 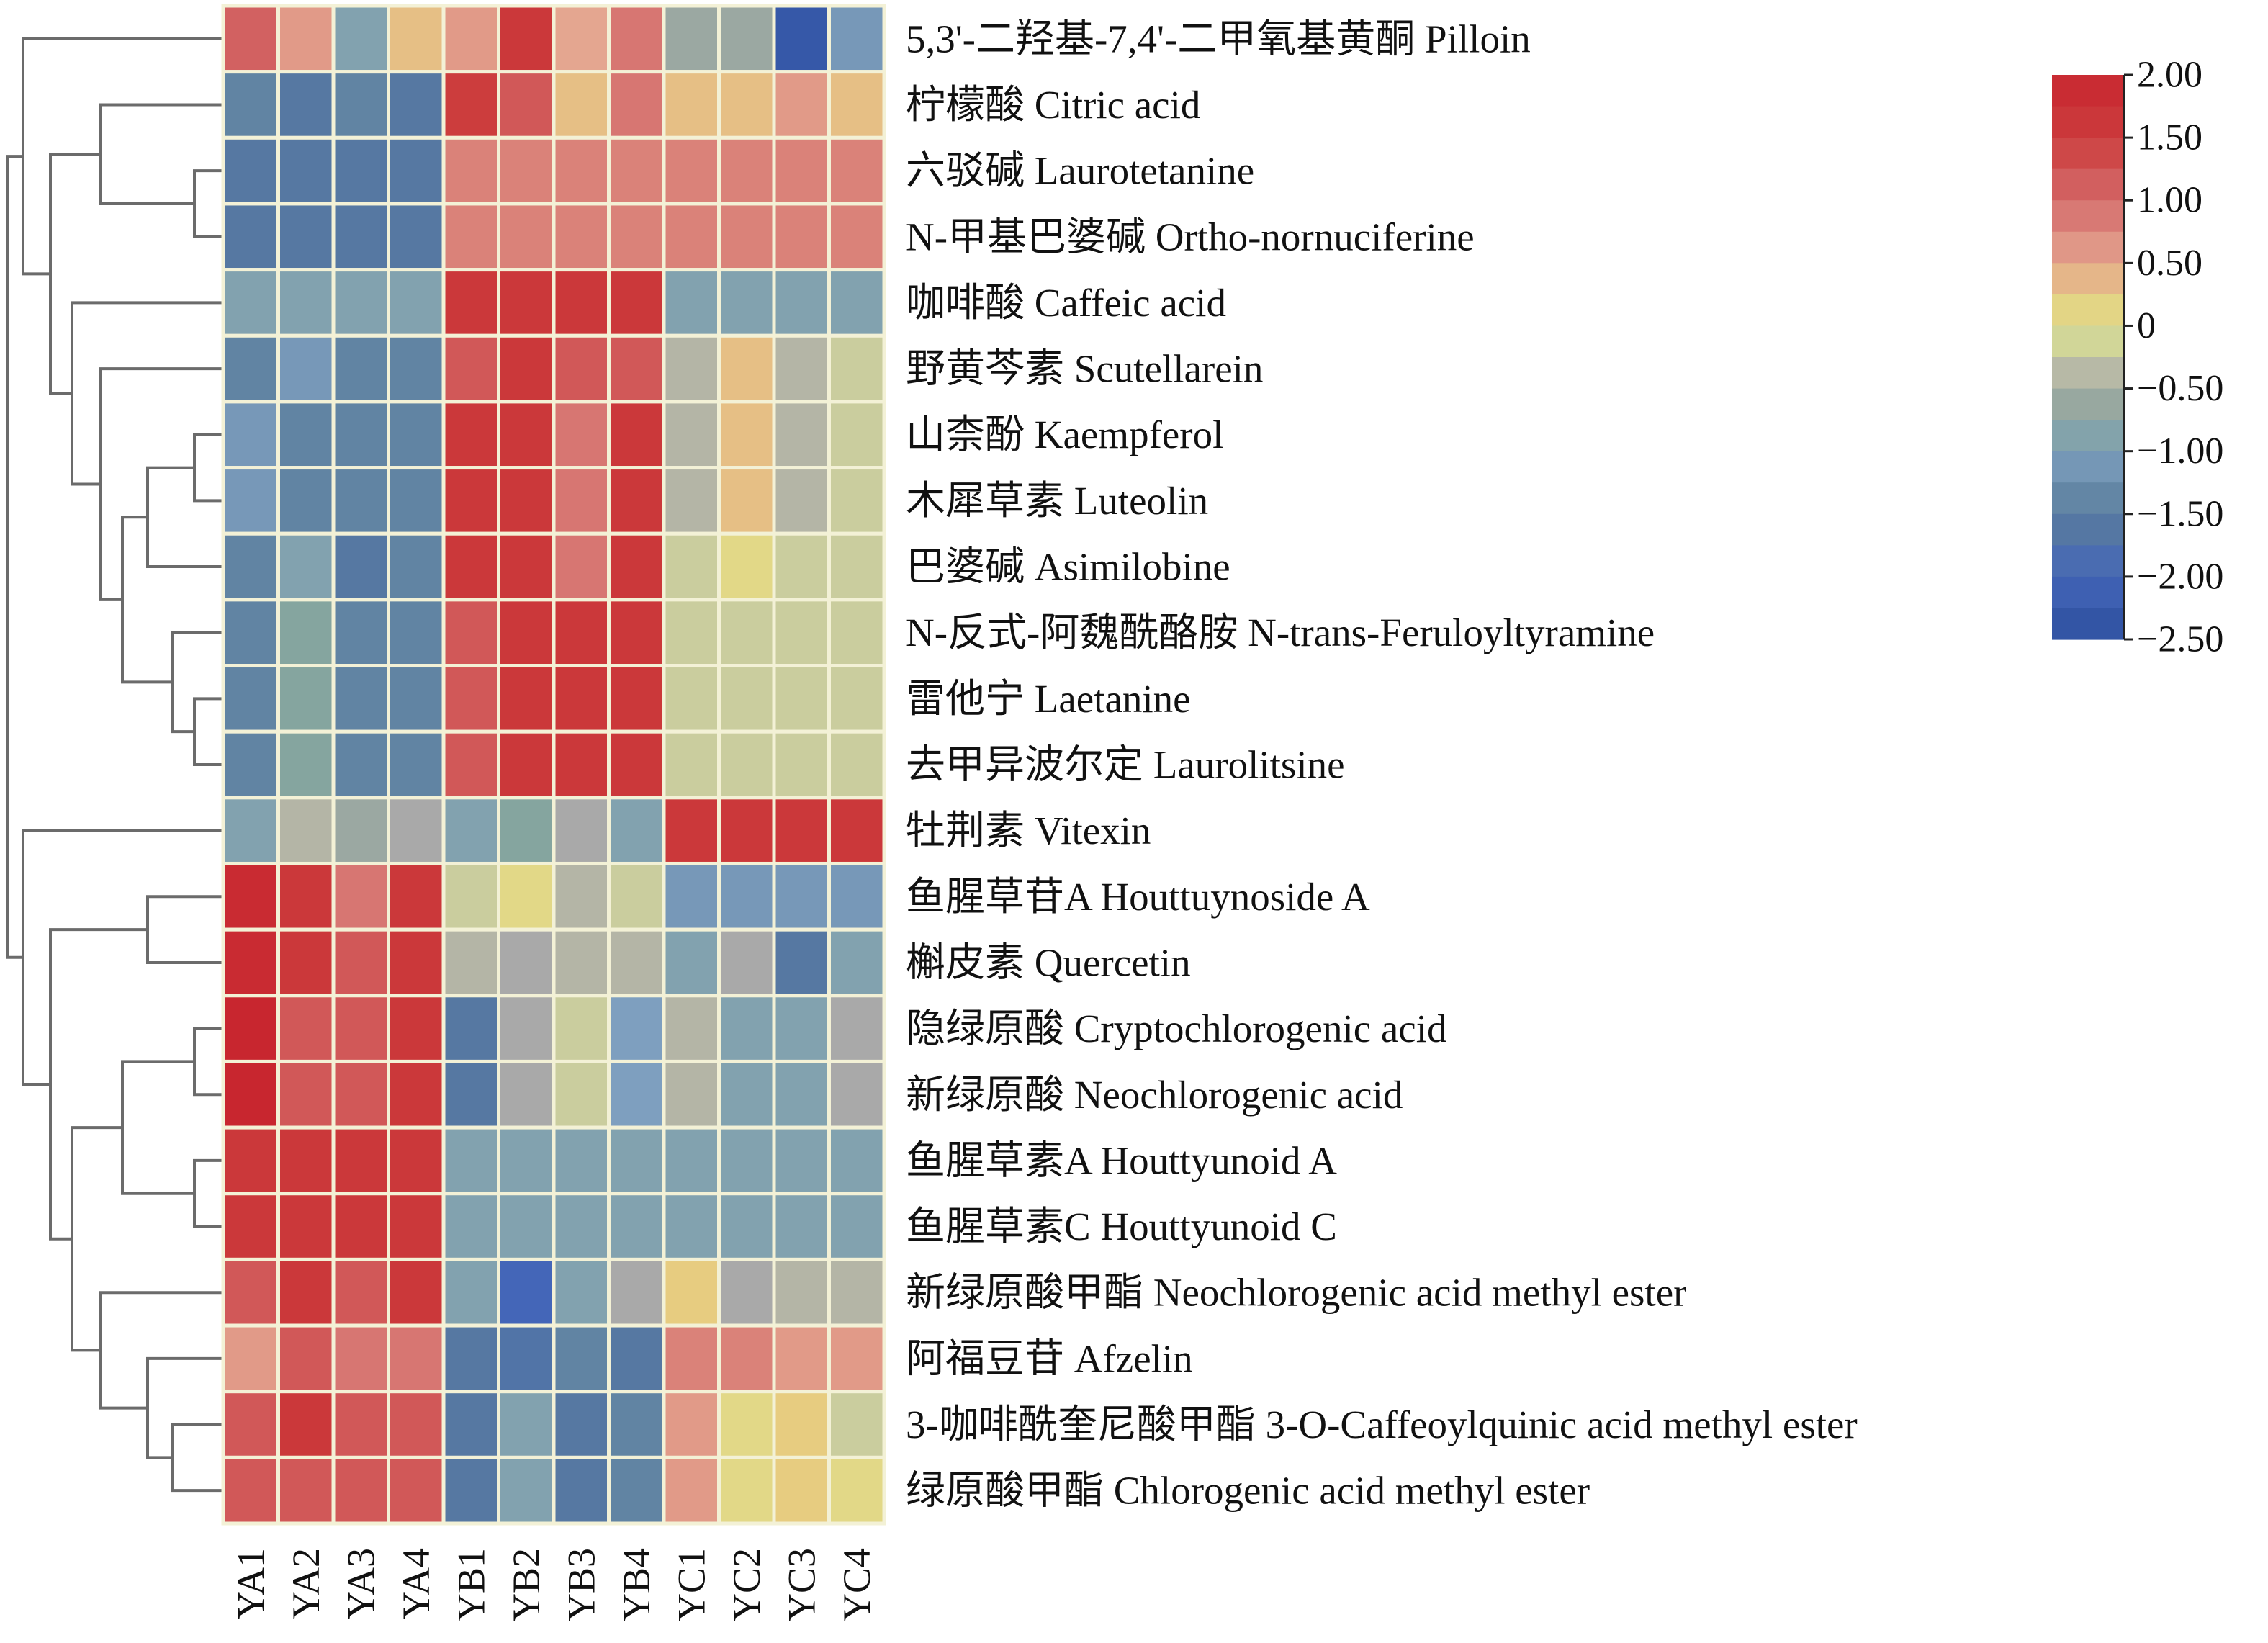 I want to click on row-label: 去甲异波尔定 Laurolitsine, so click(x=1125, y=765).